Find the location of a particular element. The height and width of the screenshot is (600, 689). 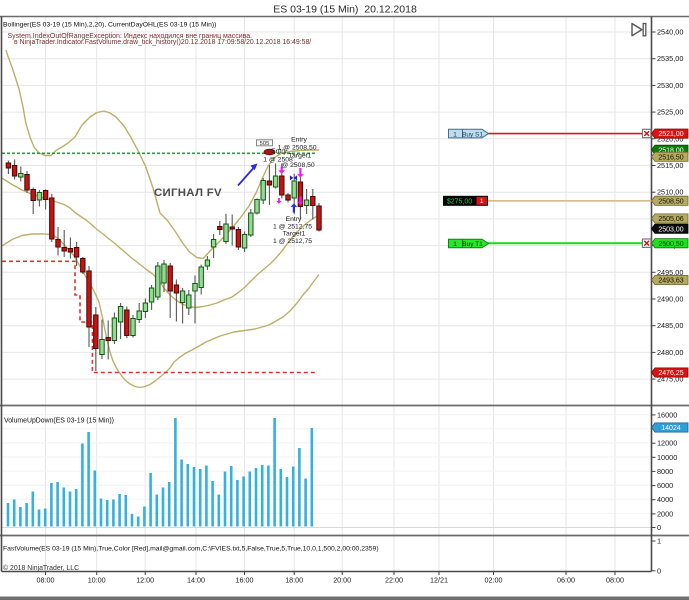

svg-text: 6000 is located at coordinates (665, 485).